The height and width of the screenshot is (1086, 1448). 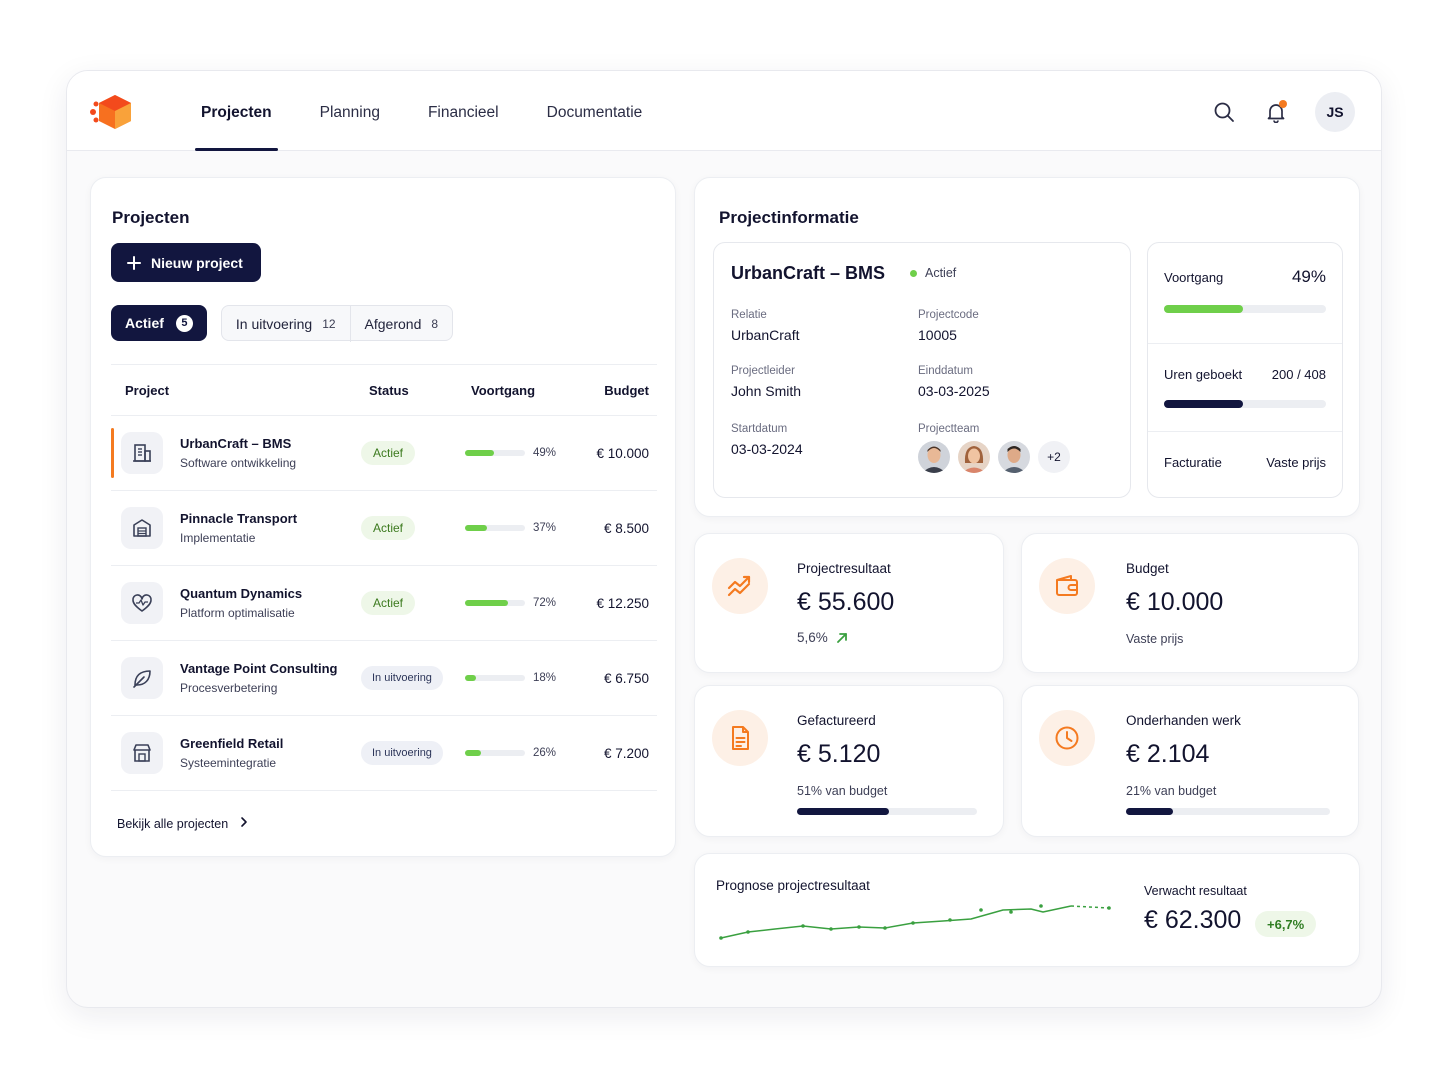 I want to click on user-avatar: JS, so click(x=1335, y=112).